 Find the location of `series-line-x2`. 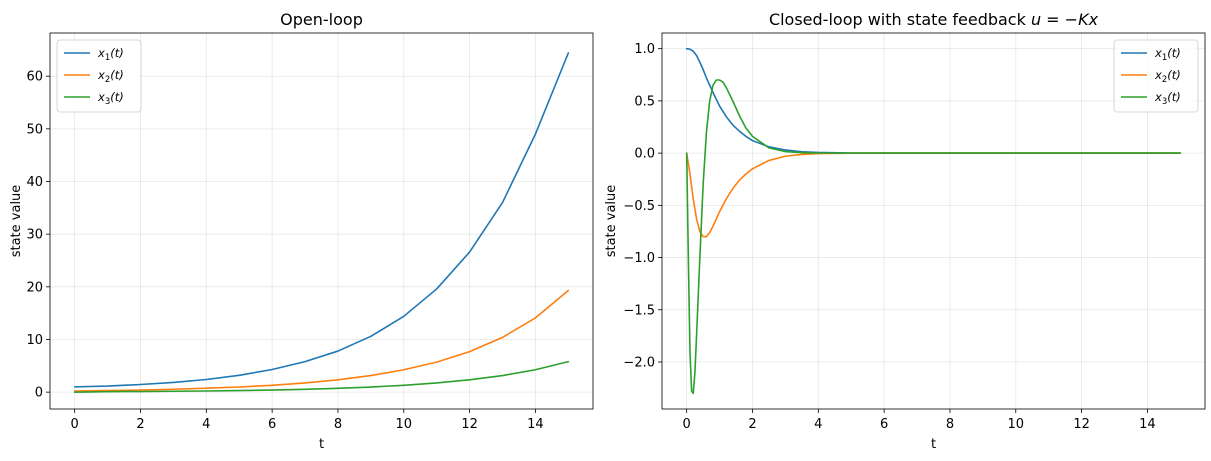

series-line-x2 is located at coordinates (321, 340).